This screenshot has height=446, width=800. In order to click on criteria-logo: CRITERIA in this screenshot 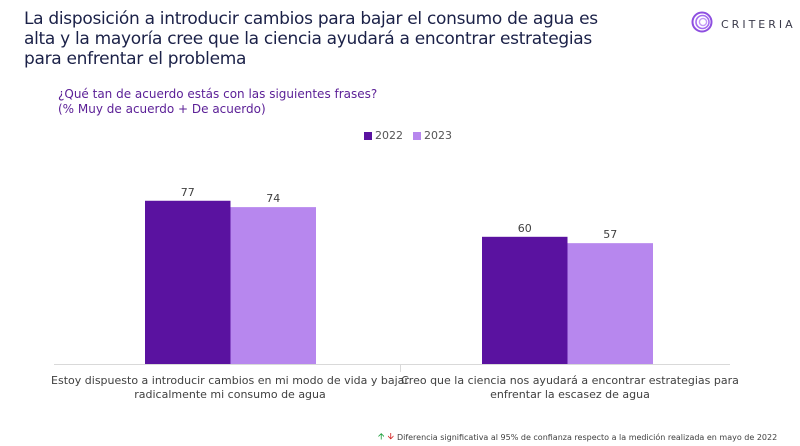, I will do `click(743, 24)`.